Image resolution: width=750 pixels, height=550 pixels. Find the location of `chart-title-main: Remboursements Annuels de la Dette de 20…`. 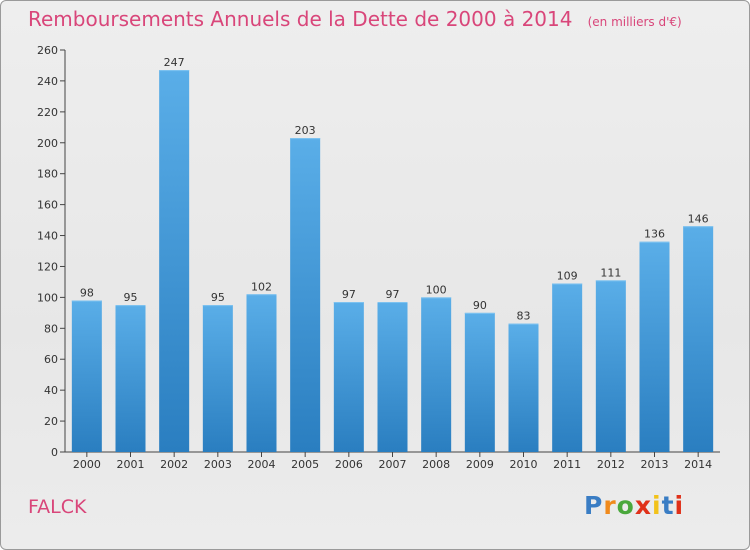

chart-title-main: Remboursements Annuels de la Dette de 20… is located at coordinates (300, 19).